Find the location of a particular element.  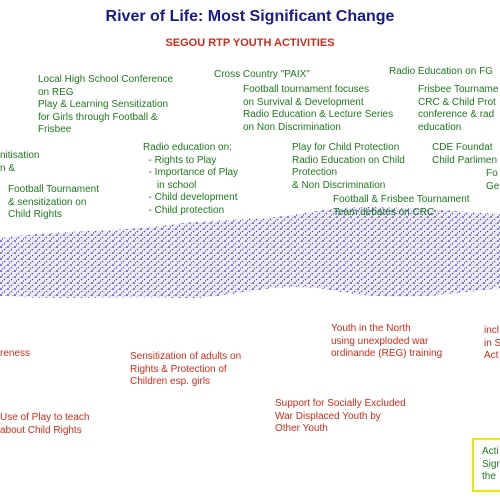

label-line: CDE Foundat is located at coordinates (462, 147).